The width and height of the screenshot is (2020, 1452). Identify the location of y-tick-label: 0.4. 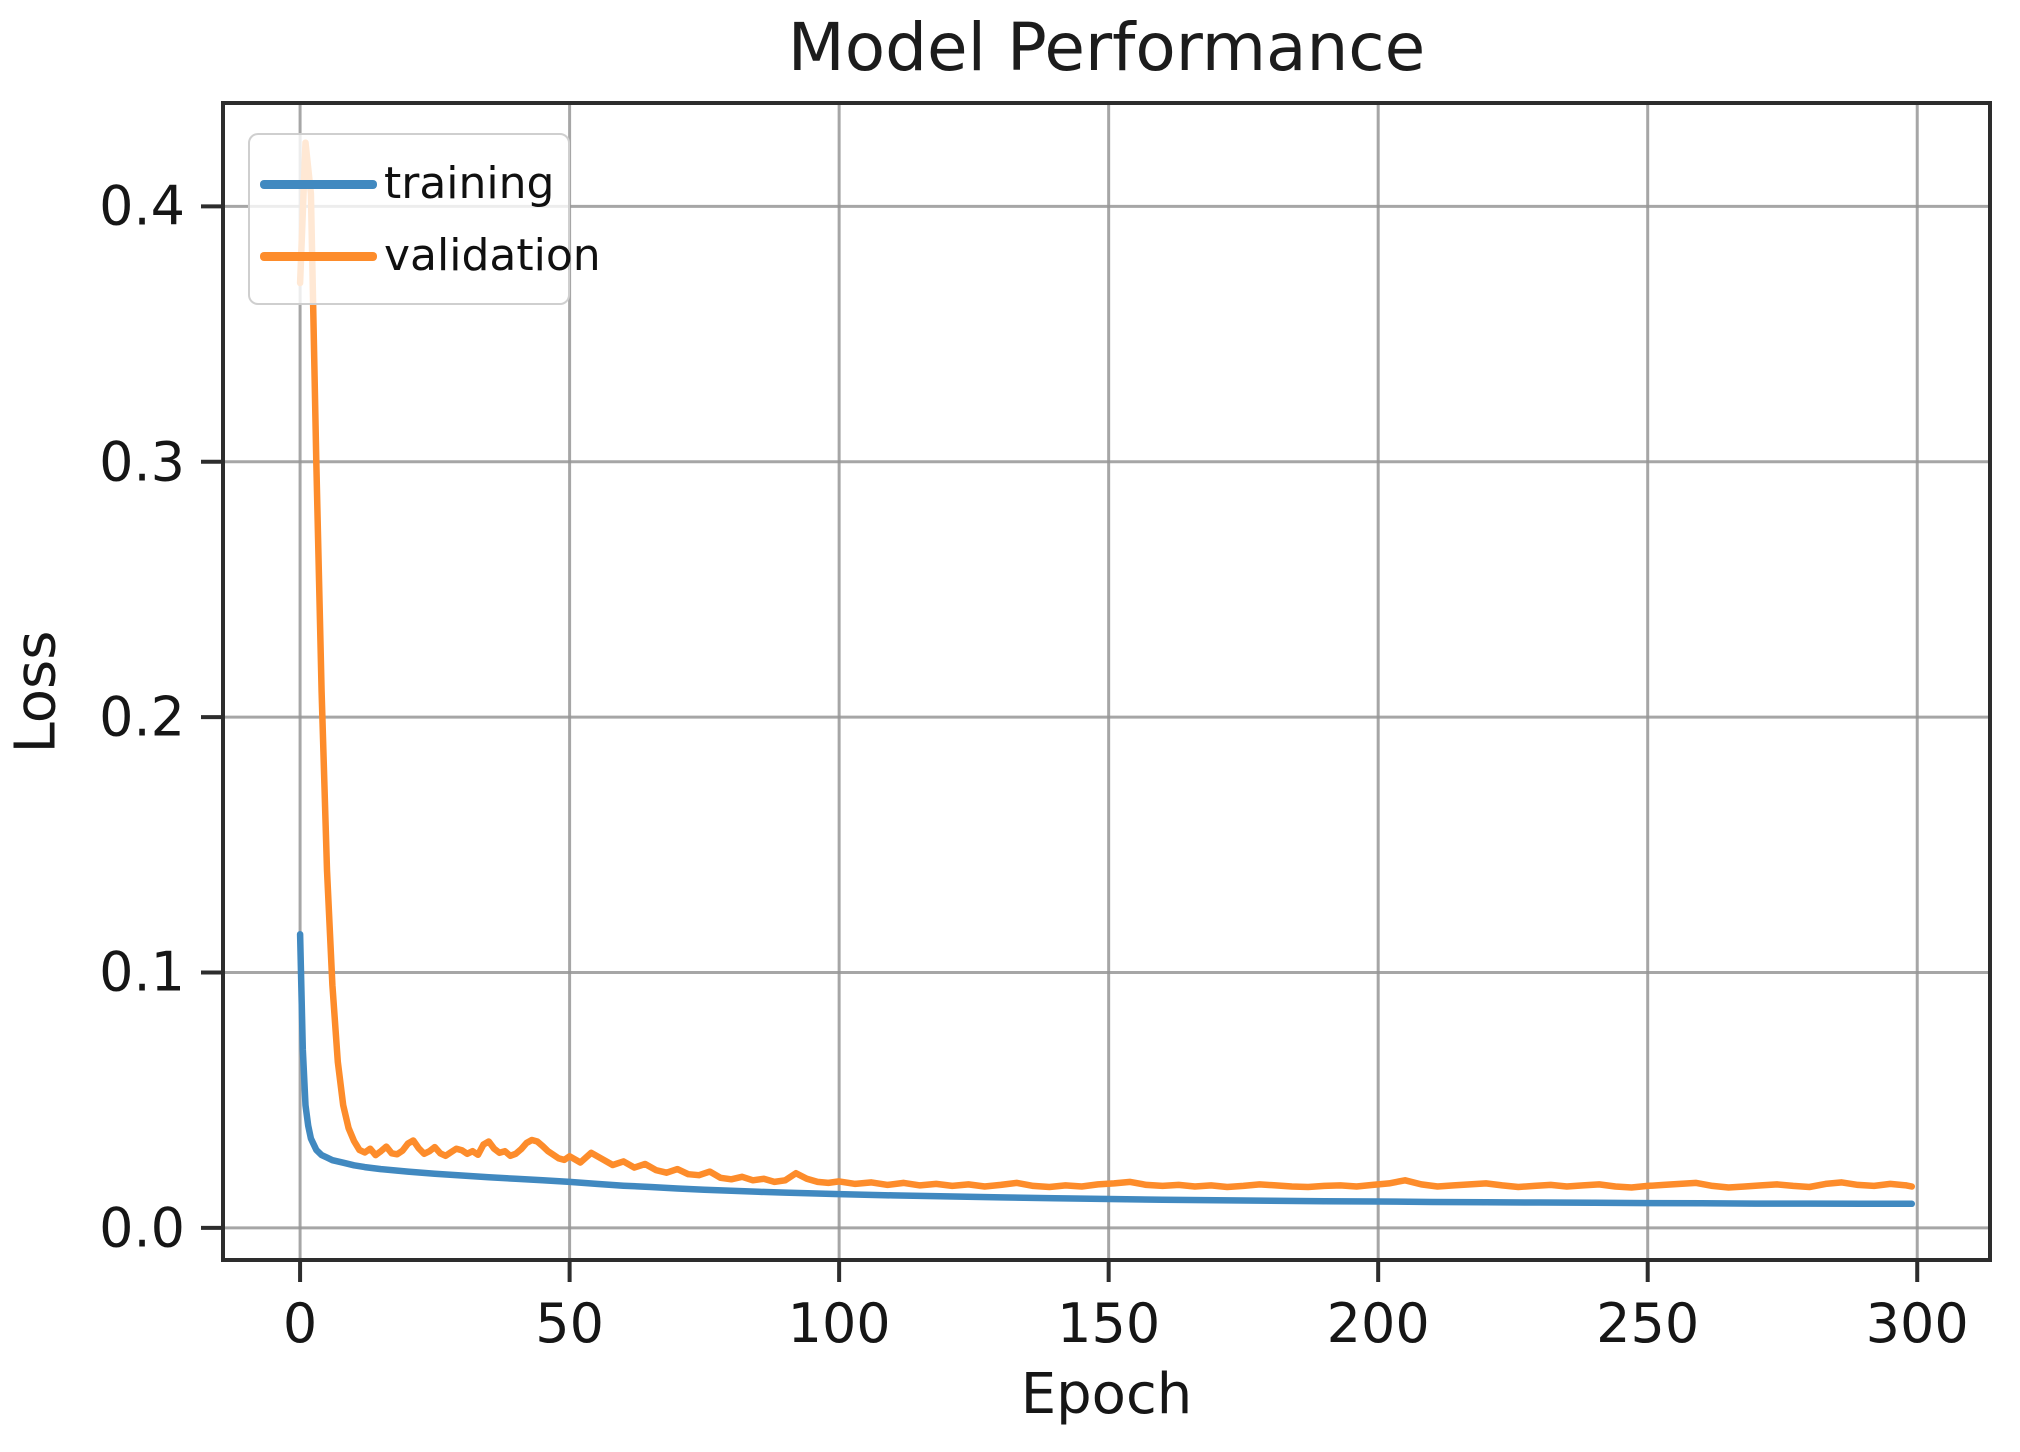
(142, 206).